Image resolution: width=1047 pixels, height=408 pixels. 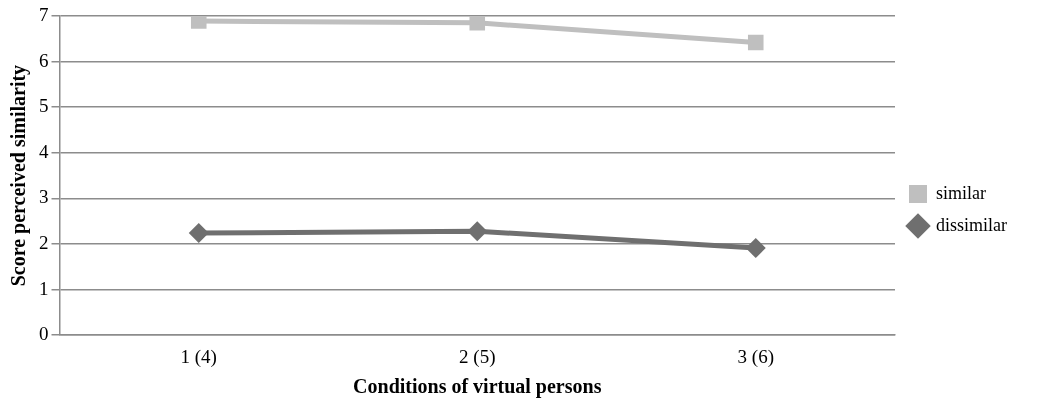 I want to click on y-tick-label: 7, so click(x=44, y=14).